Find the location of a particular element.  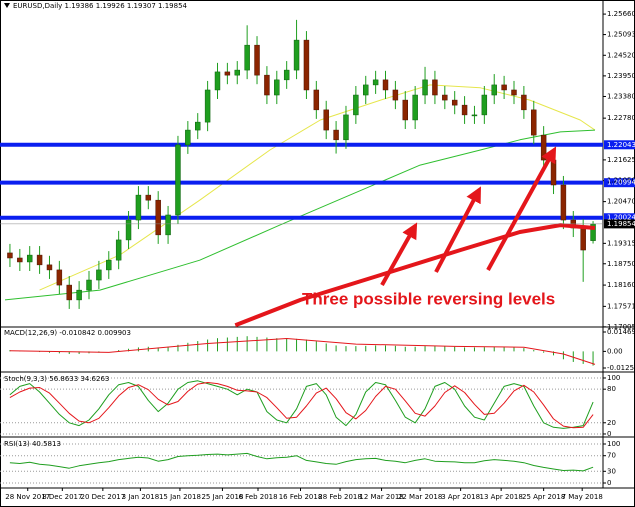

symbol-dropdown is located at coordinates (7, 5).